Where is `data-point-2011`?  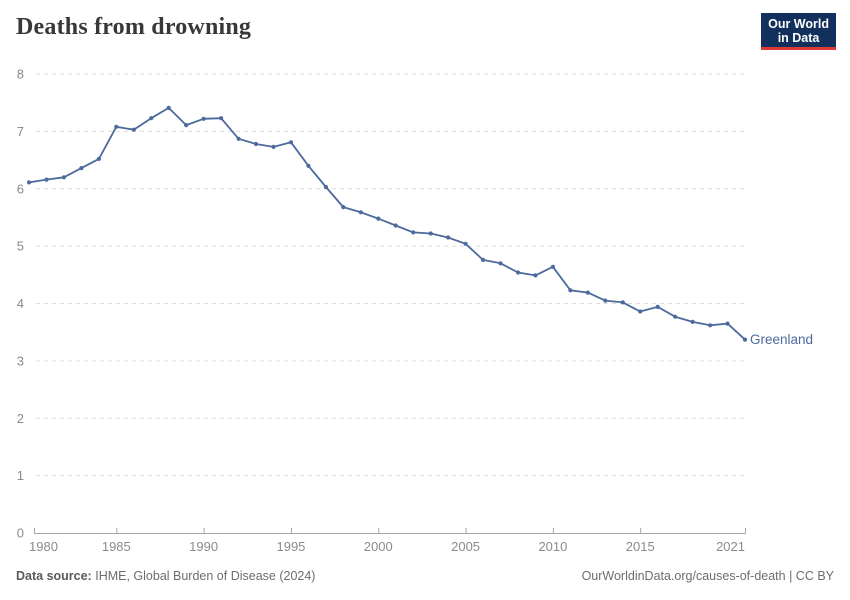 data-point-2011 is located at coordinates (570, 290).